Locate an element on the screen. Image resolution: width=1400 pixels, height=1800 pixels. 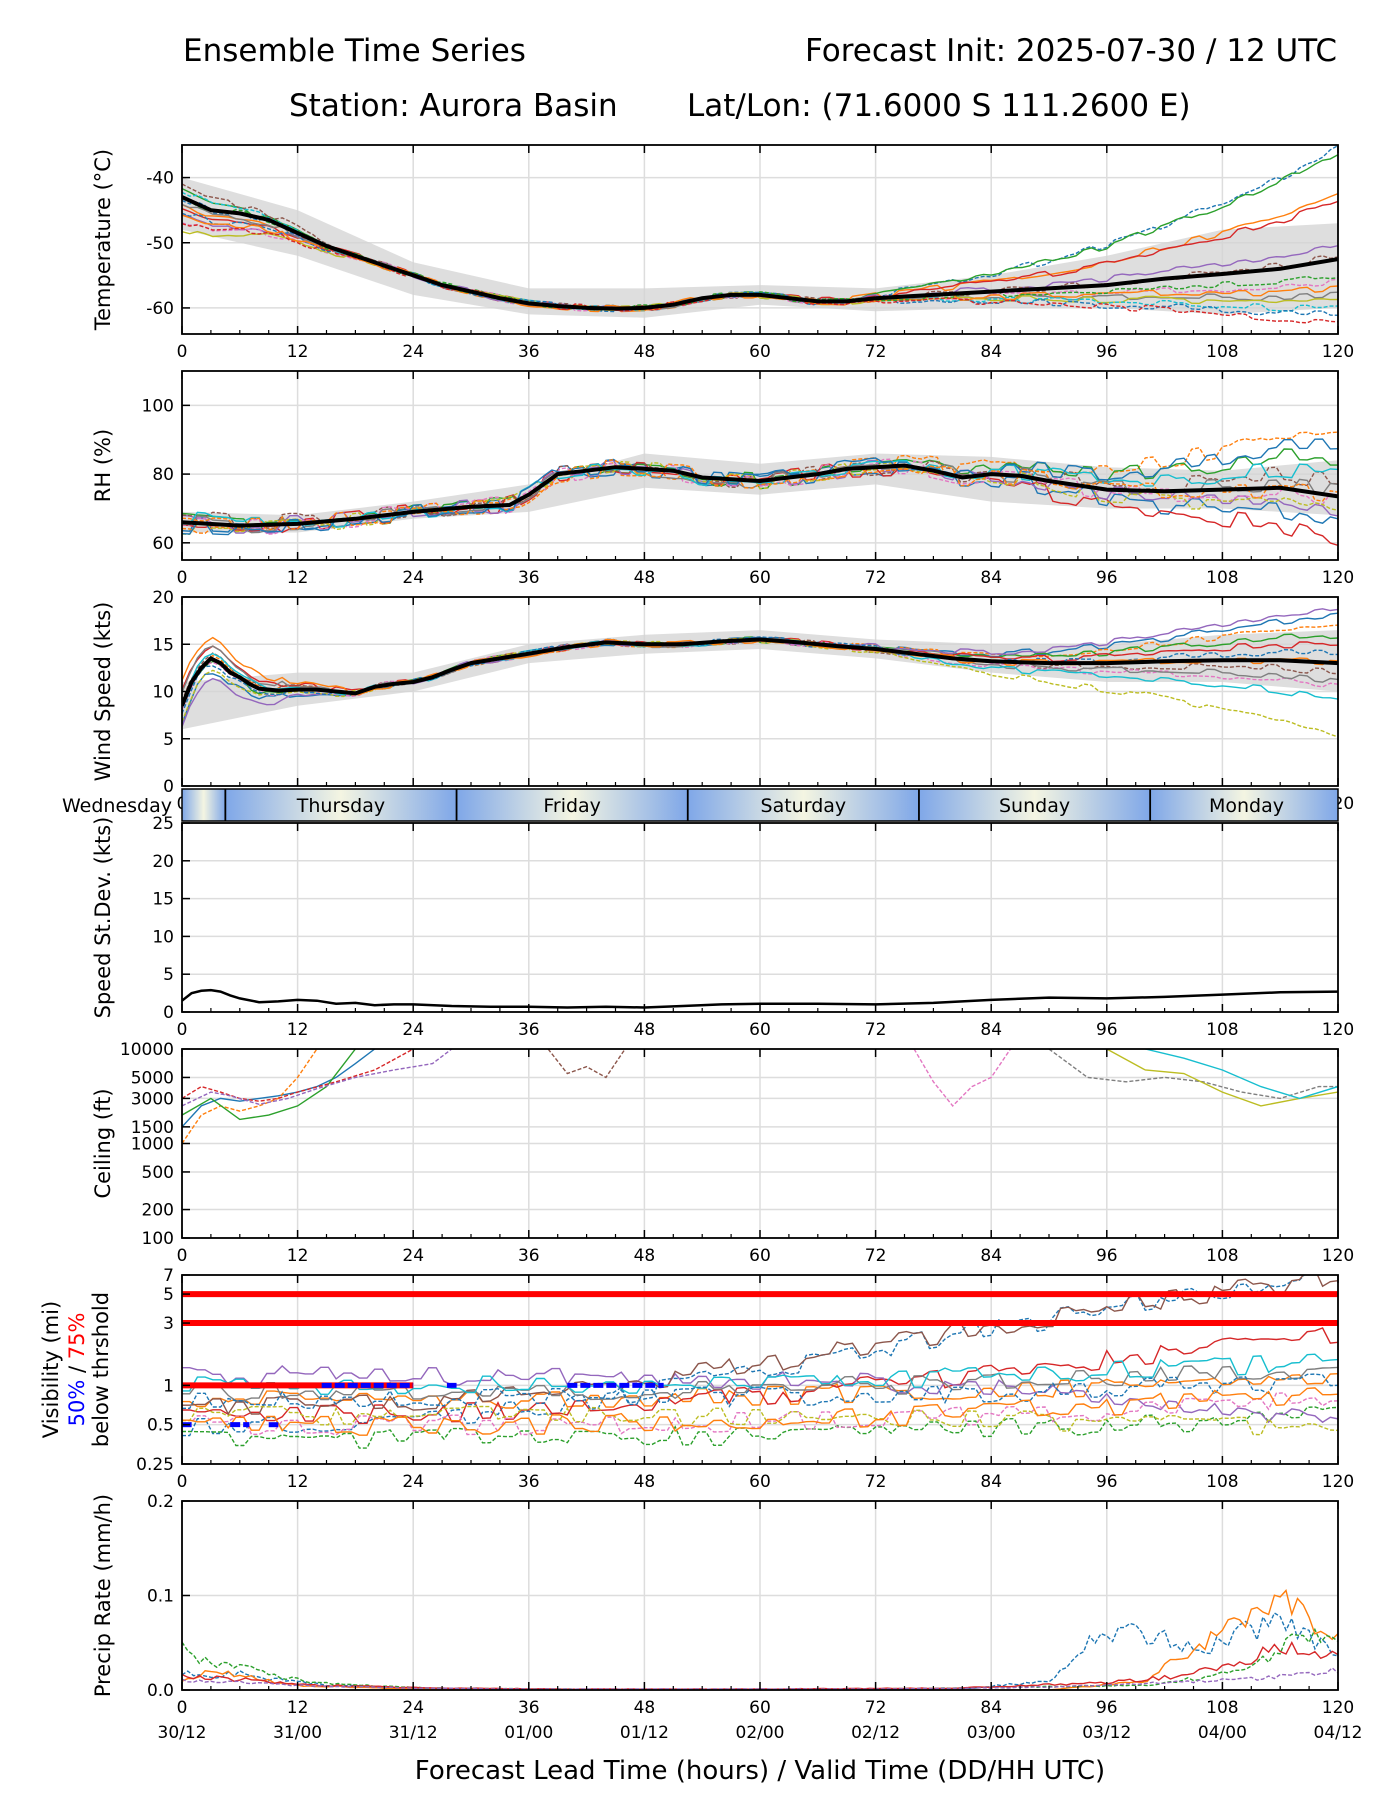
y-tick-label: 15 is located at coordinates (163, 900).